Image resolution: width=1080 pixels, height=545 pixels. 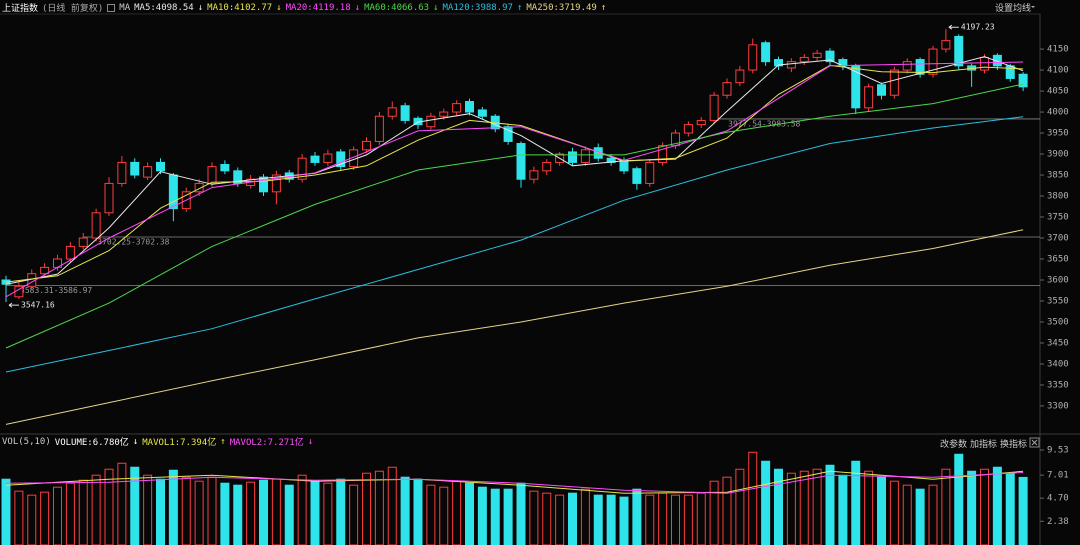 What do you see at coordinates (1058, 50) in the screenshot?
I see `y-tick-label: 4150` at bounding box center [1058, 50].